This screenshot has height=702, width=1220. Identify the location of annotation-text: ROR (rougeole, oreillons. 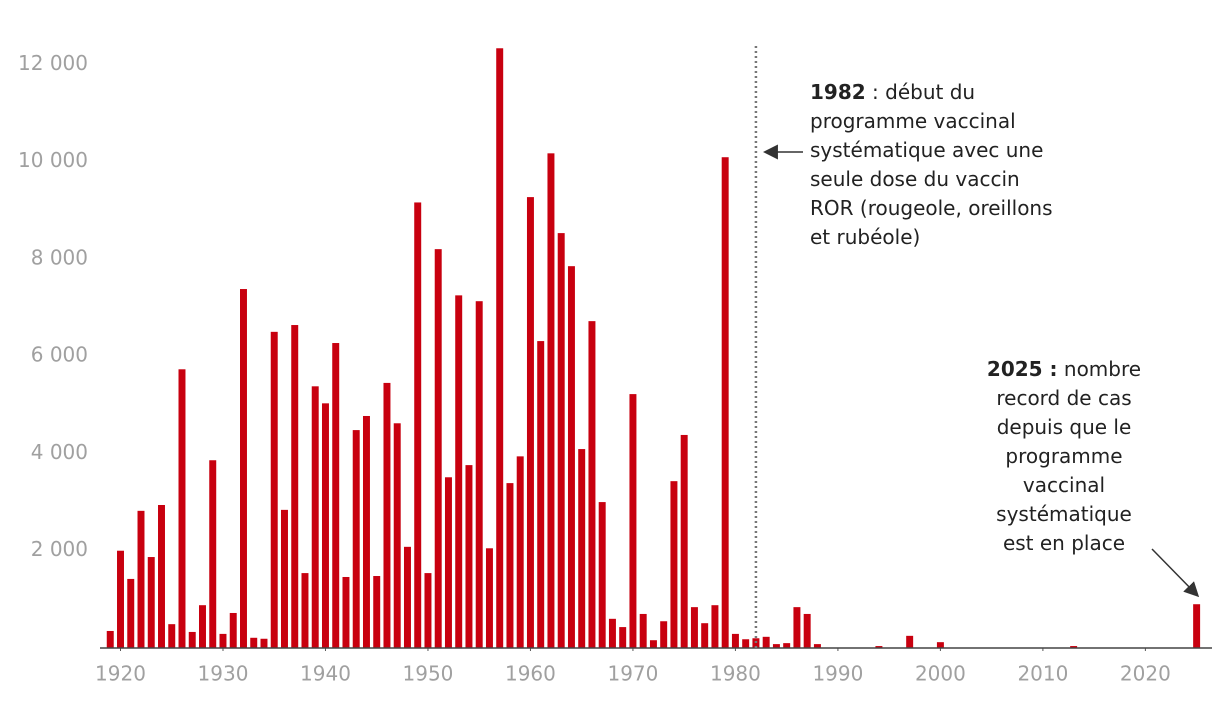
(931, 208).